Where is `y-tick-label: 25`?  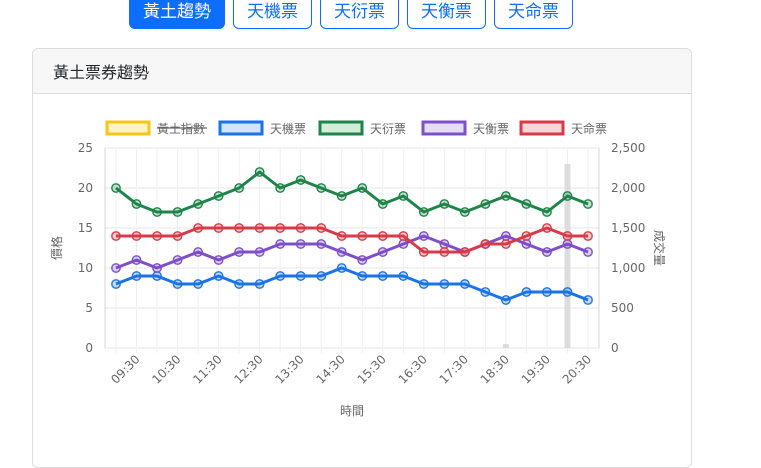 y-tick-label: 25 is located at coordinates (85, 148).